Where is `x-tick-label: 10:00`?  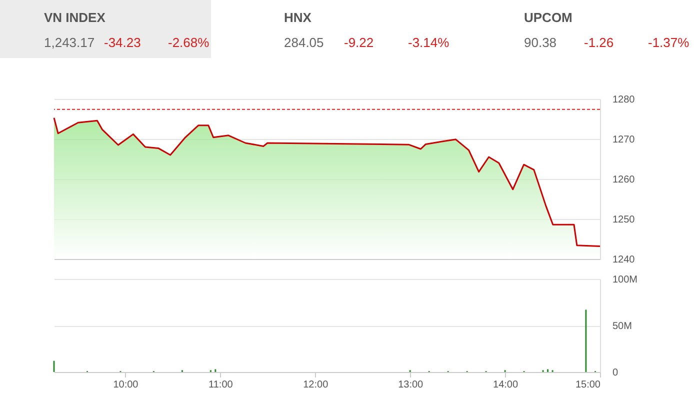 x-tick-label: 10:00 is located at coordinates (126, 385).